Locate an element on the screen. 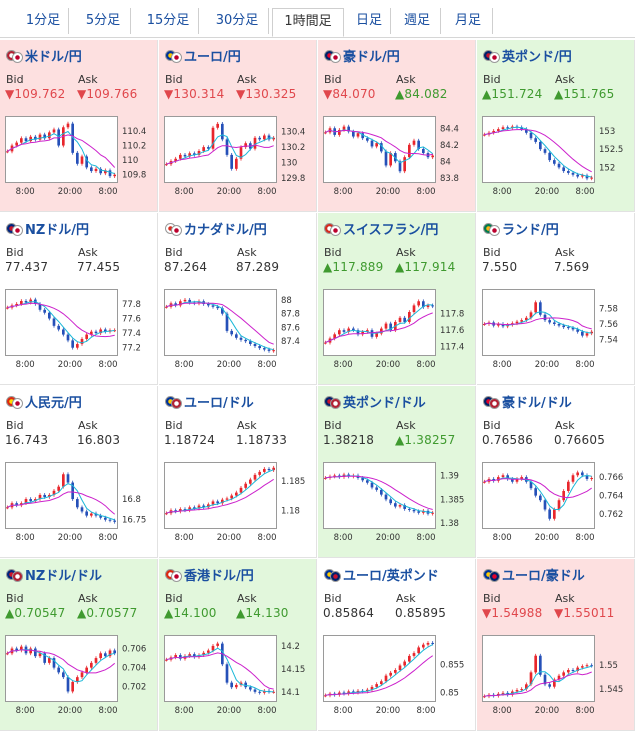 The width and height of the screenshot is (635, 734). tab-15m: 15分足 is located at coordinates (168, 21).